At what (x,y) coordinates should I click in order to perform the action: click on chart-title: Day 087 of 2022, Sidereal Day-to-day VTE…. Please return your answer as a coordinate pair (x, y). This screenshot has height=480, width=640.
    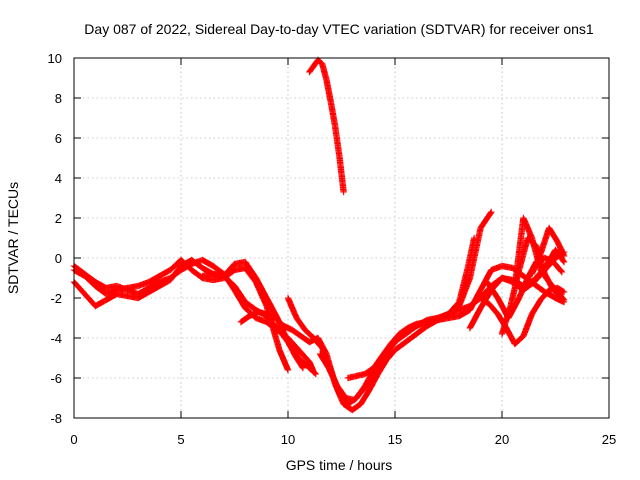
    Looking at the image, I should click on (339, 29).